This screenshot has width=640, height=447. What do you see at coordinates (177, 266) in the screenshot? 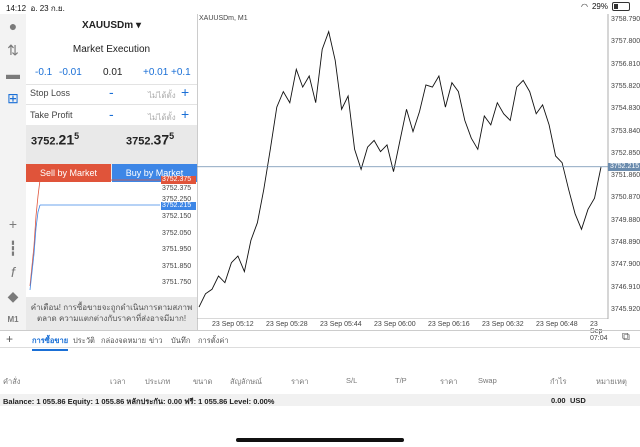
I see `tick-price-label: 3751.850` at bounding box center [177, 266].